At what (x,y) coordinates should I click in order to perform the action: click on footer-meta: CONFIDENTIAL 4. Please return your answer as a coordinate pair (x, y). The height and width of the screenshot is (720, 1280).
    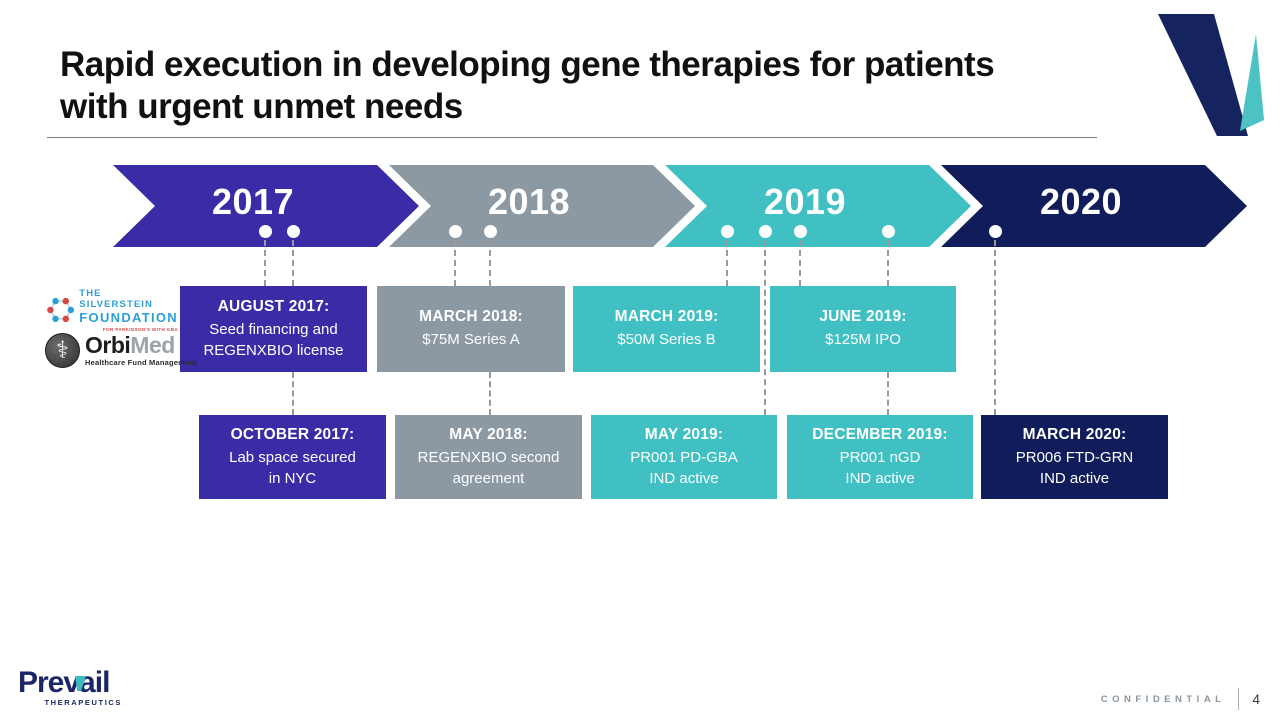
    Looking at the image, I should click on (1180, 699).